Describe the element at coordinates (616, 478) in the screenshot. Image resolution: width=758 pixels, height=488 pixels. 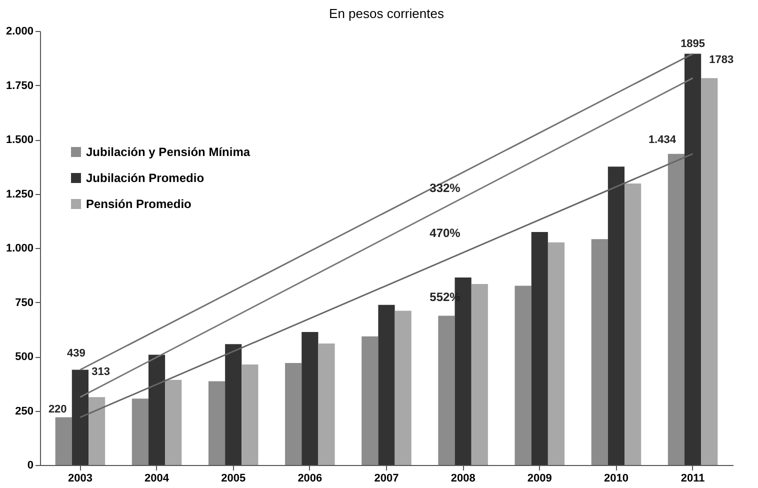
I see `x-tick-label: 2010` at that location.